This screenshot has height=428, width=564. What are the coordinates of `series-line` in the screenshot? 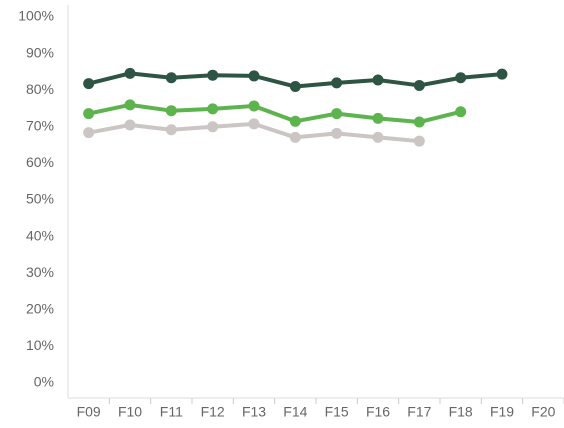 It's located at (275, 113).